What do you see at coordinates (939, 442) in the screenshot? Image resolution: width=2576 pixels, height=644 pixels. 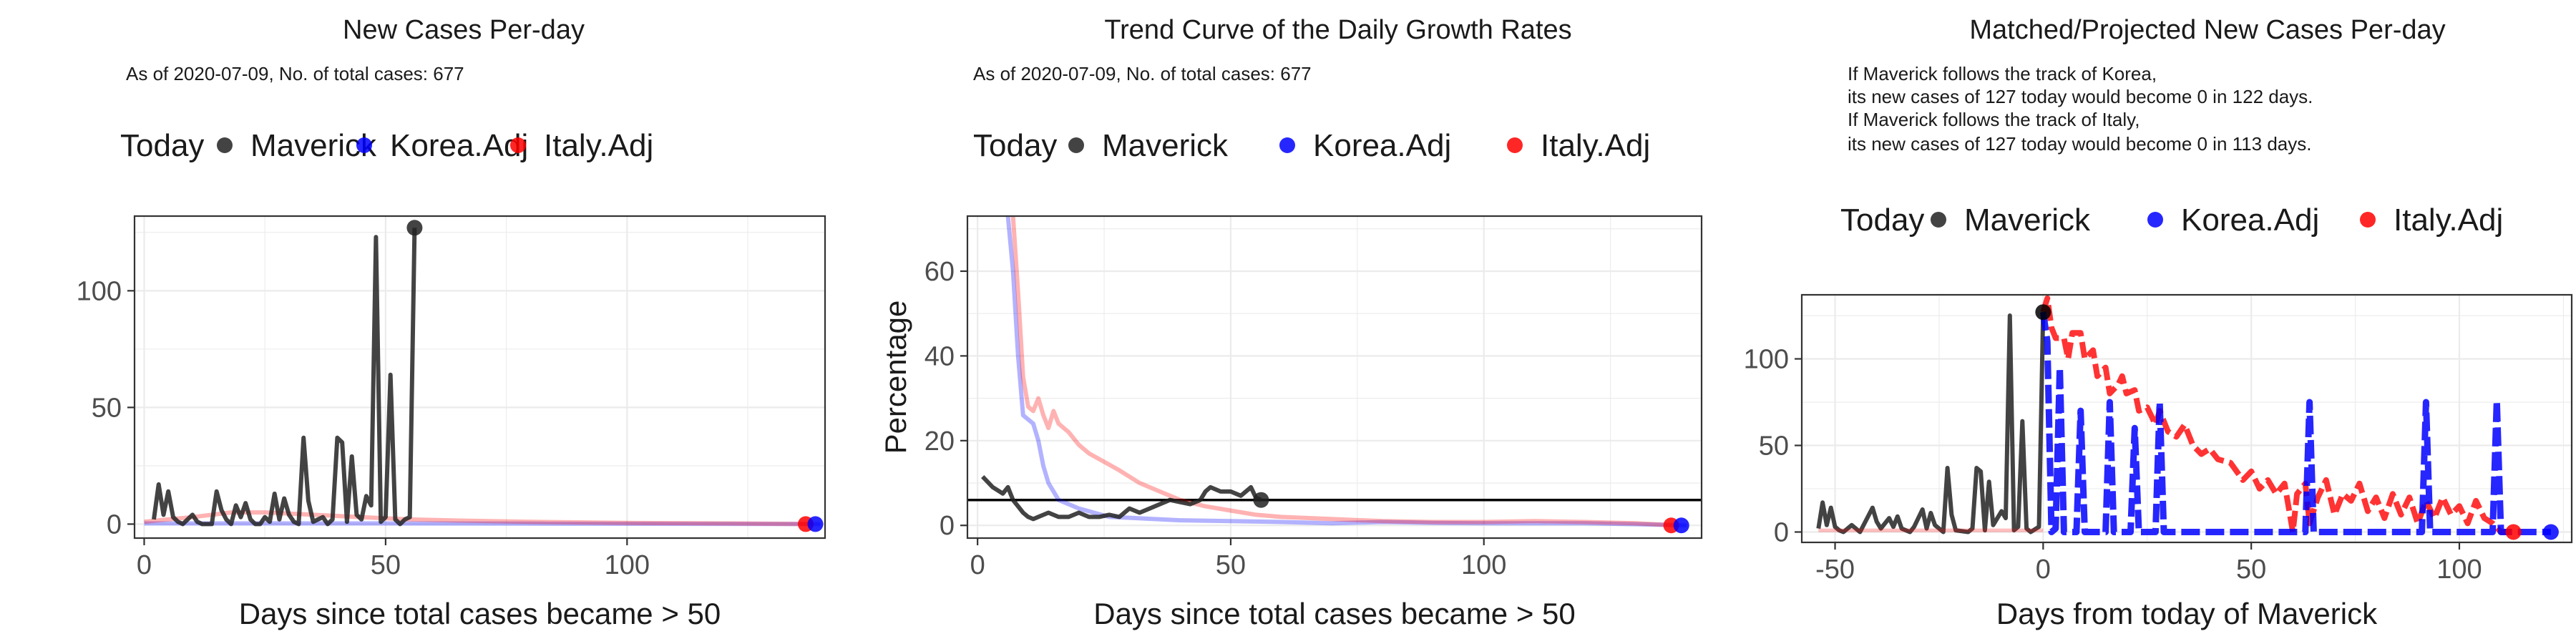 I see `y-tick-label: 20` at bounding box center [939, 442].